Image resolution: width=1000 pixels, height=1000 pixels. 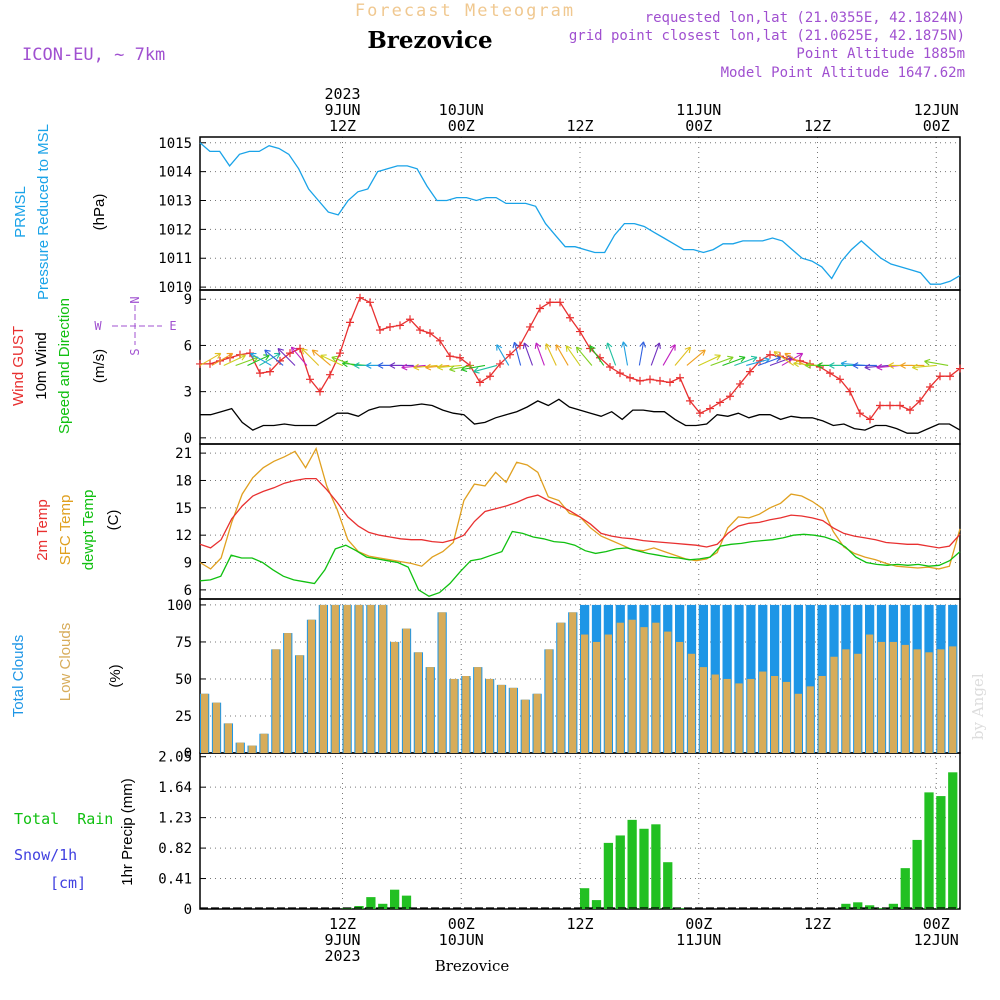 What do you see at coordinates (805, 18) in the screenshot?
I see `requested-coords: requested lon,lat (21.0355E, 42.1824N)` at bounding box center [805, 18].